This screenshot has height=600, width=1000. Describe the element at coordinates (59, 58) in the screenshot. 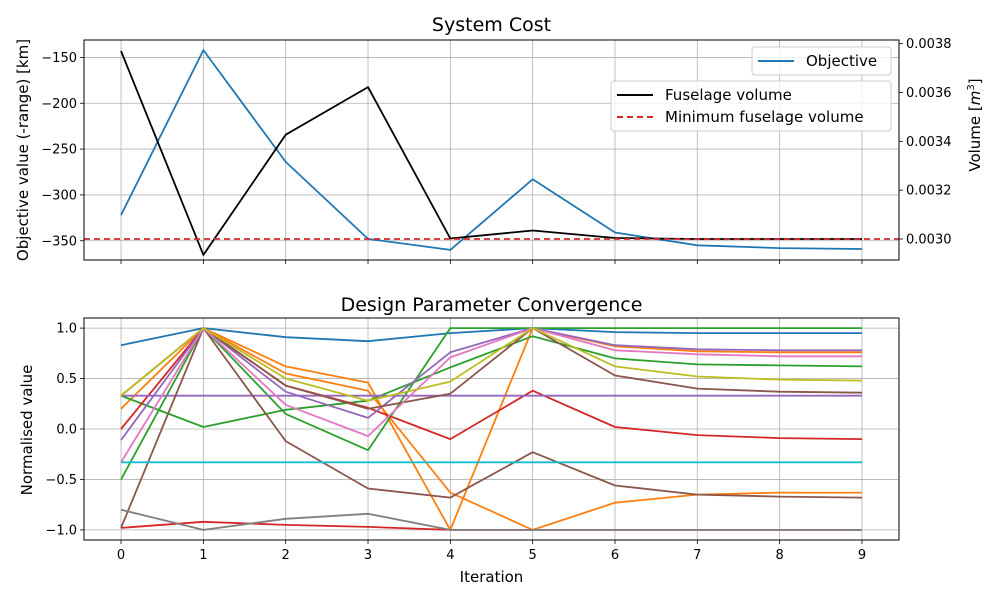

I see `top-y-tick-label: −150` at that location.